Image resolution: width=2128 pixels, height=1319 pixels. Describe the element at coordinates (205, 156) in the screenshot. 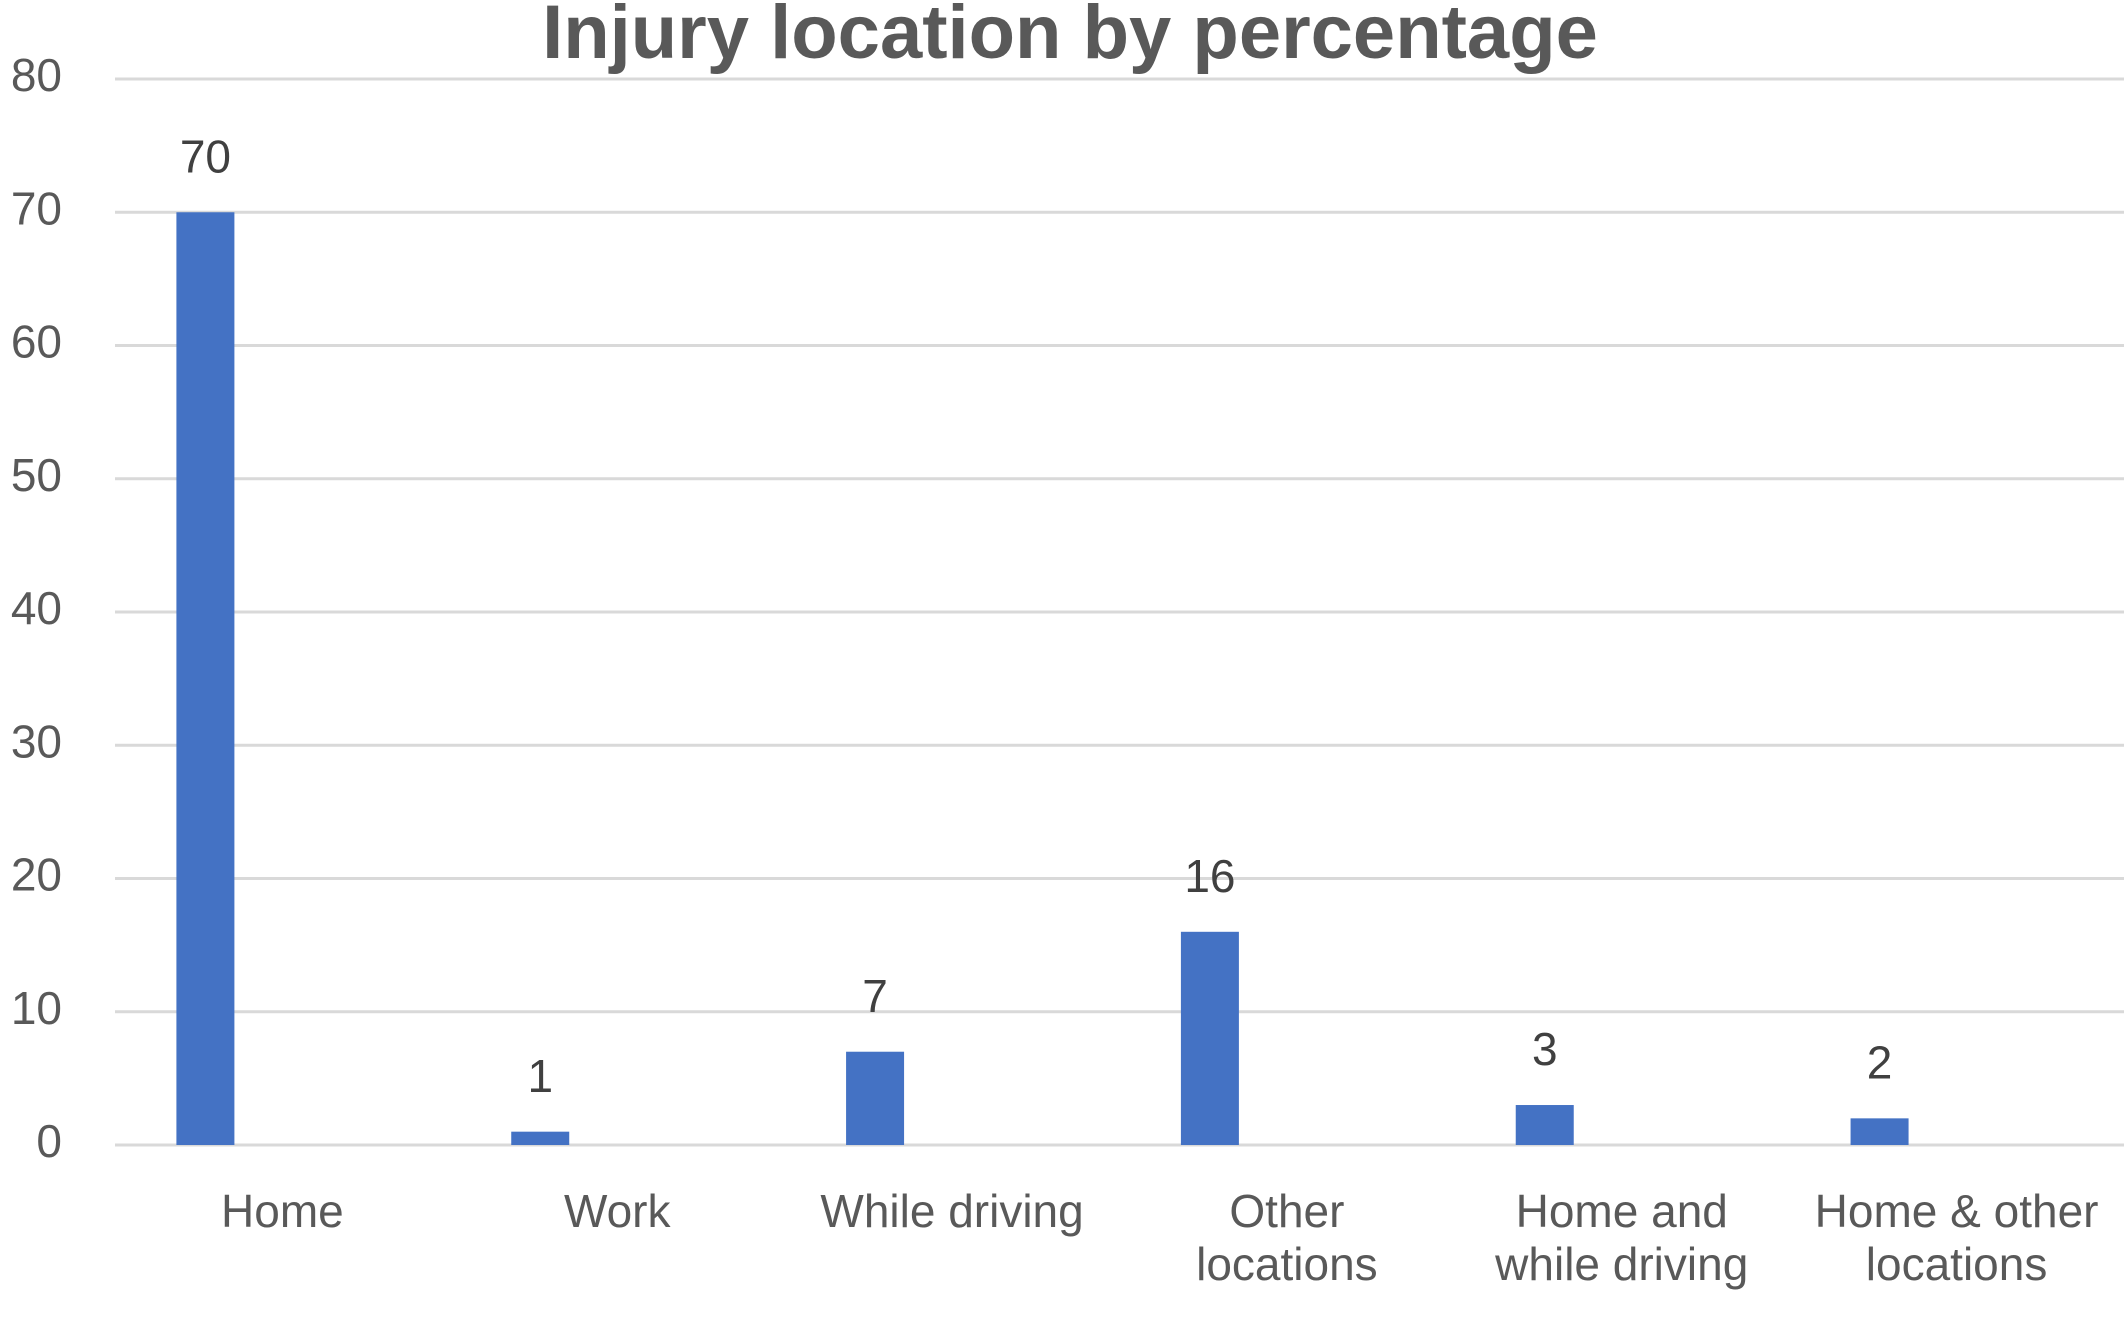

I see `value-label: 70` at that location.